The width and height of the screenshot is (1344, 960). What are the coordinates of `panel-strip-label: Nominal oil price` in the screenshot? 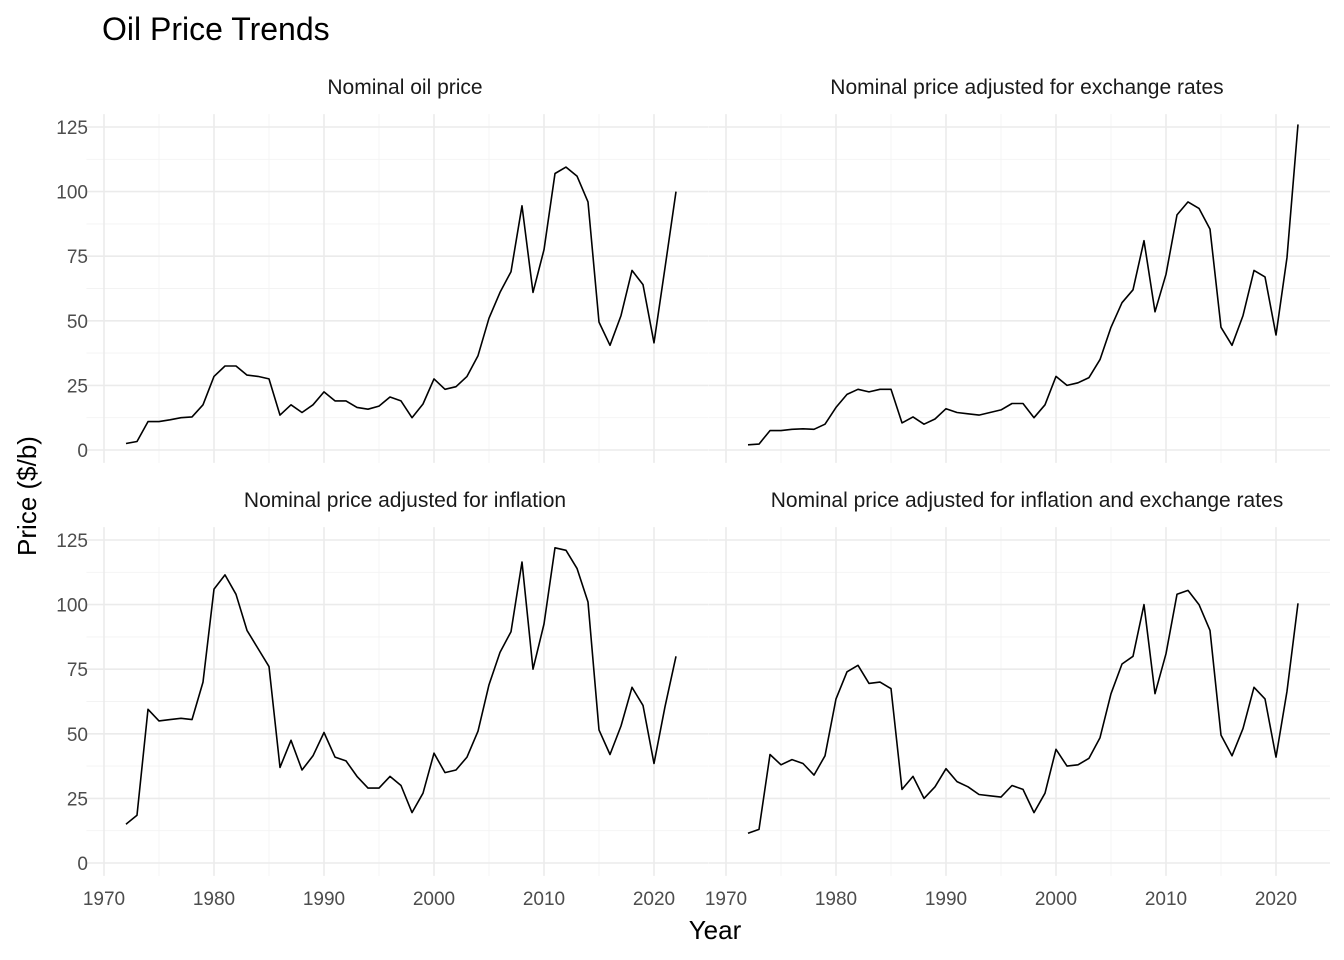 It's located at (404, 87).